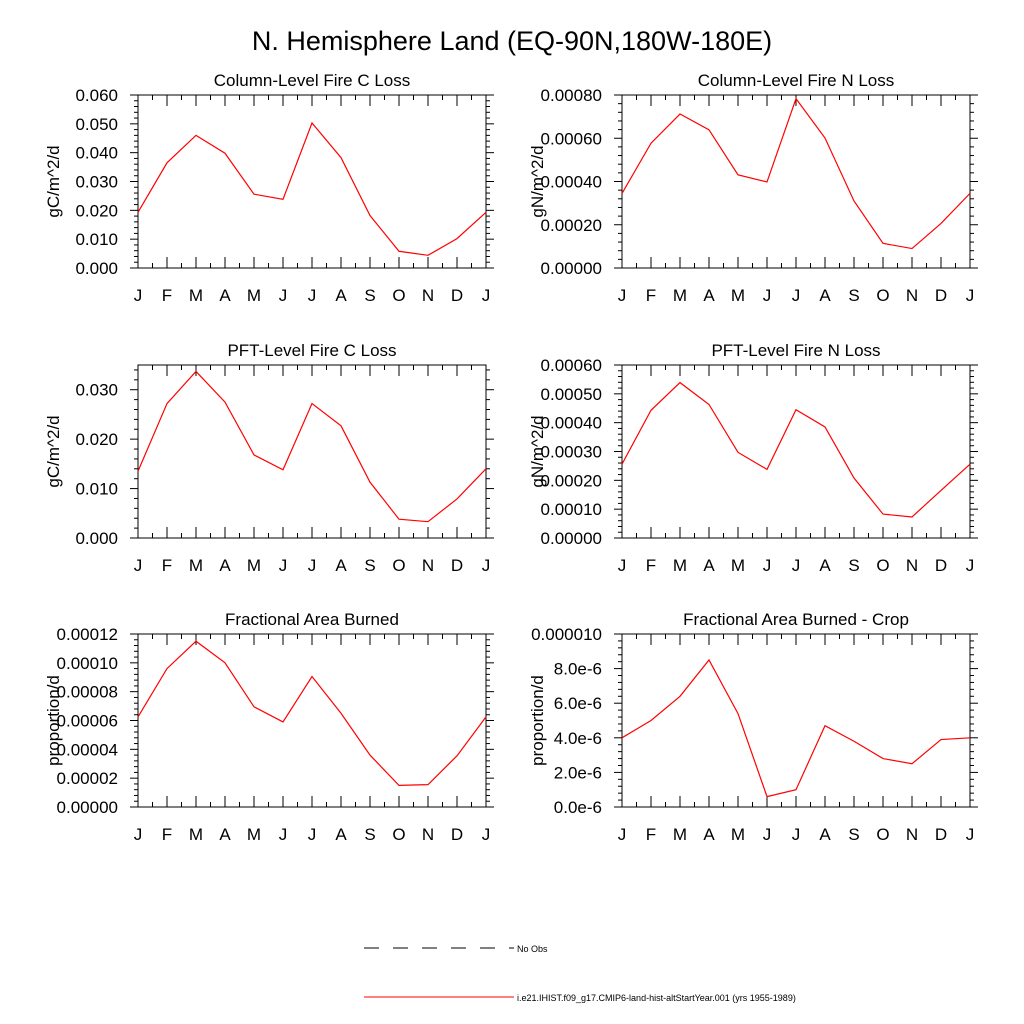 This screenshot has width=1024, height=1024. What do you see at coordinates (96, 538) in the screenshot?
I see `y-tick-label: 0.000` at bounding box center [96, 538].